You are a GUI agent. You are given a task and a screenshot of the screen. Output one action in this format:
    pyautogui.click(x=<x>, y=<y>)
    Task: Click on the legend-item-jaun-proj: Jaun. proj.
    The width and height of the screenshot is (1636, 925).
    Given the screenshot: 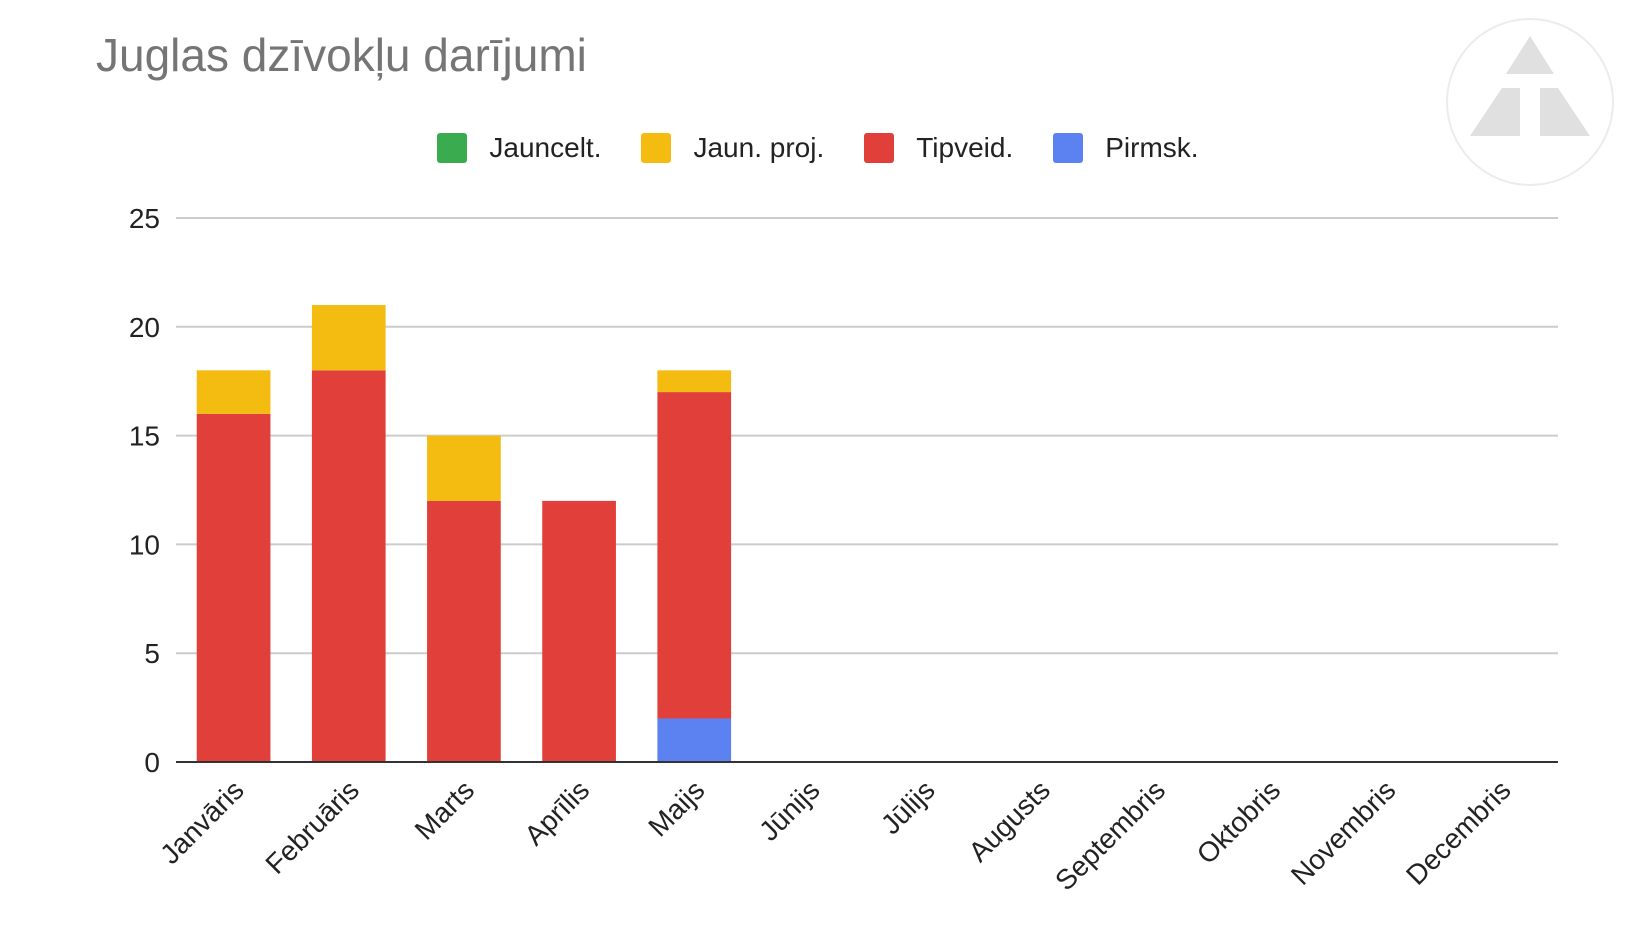 What is the action you would take?
    pyautogui.click(x=732, y=148)
    